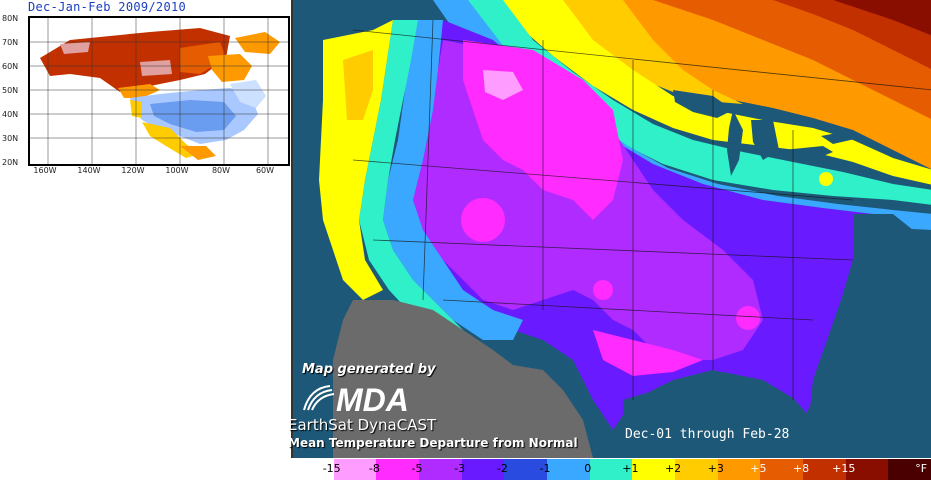  I want to click on inset-lon-label: 160W, so click(45, 170).